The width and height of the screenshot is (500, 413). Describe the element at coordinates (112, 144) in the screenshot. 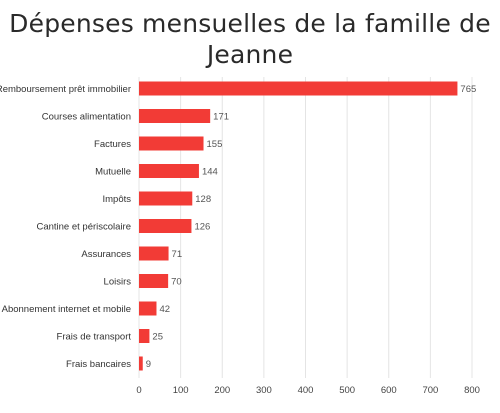

I see `category-label-3: Factures` at that location.